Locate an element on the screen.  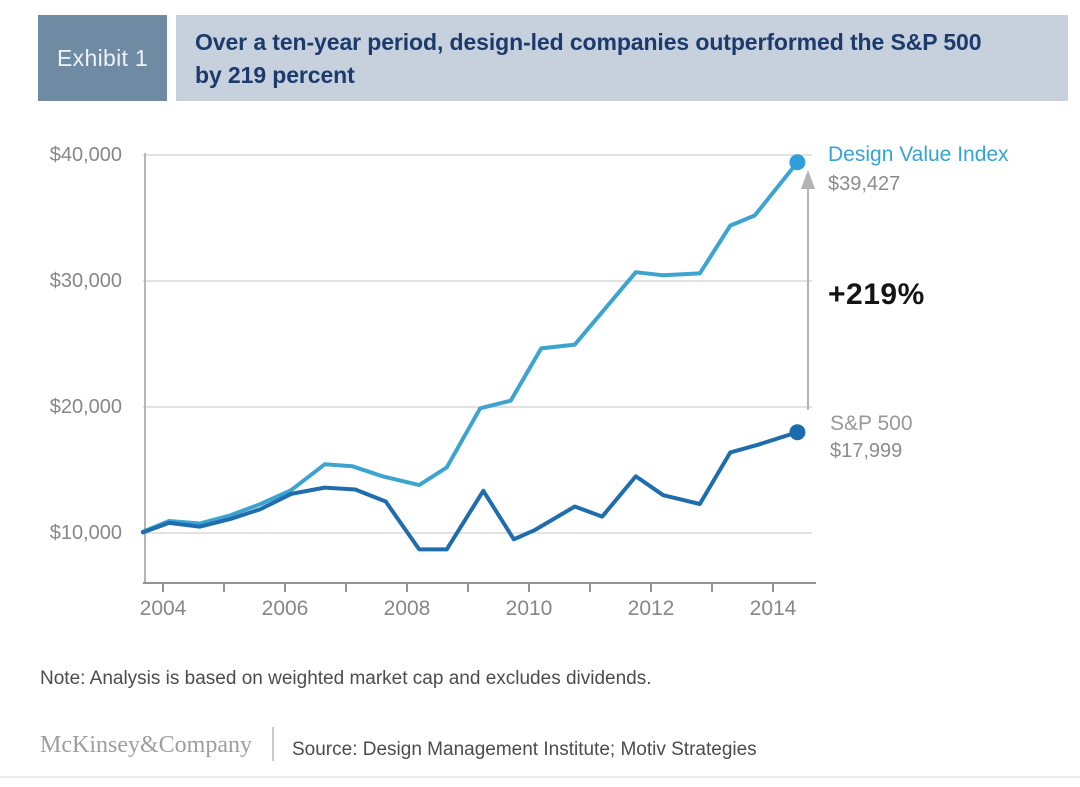
exhibit-badge: Exhibit 1 is located at coordinates (102, 58).